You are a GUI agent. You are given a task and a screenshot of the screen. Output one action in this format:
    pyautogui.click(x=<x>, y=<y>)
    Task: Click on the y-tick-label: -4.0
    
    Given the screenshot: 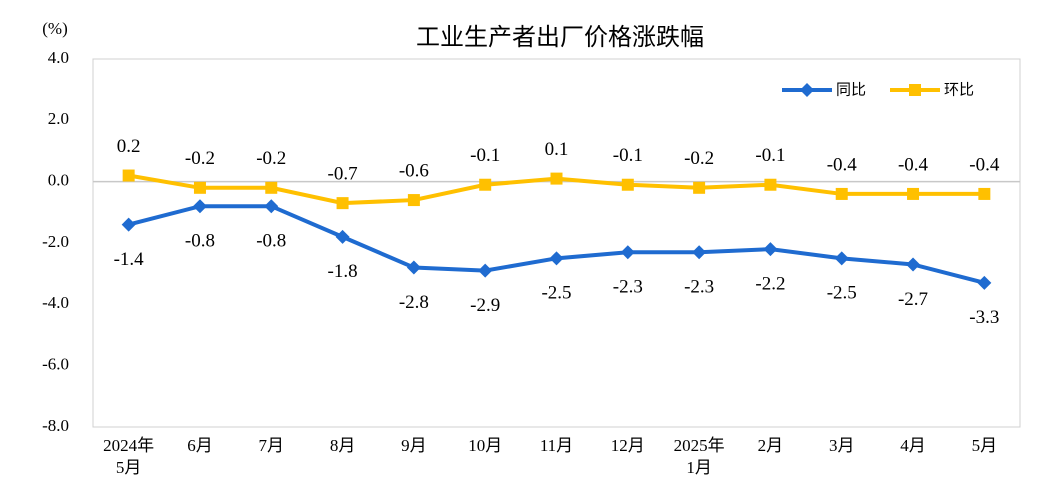 What is the action you would take?
    pyautogui.click(x=55, y=302)
    